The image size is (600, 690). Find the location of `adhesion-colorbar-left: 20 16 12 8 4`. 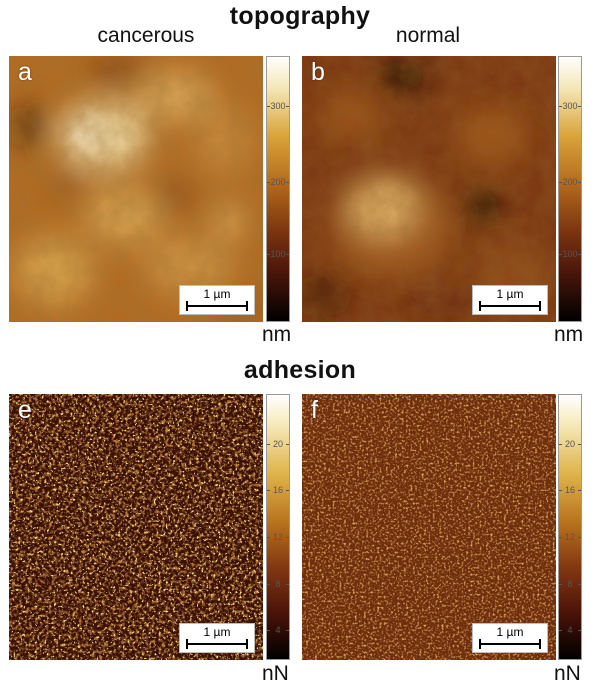

adhesion-colorbar-left: 20 16 12 8 4 is located at coordinates (278, 527).